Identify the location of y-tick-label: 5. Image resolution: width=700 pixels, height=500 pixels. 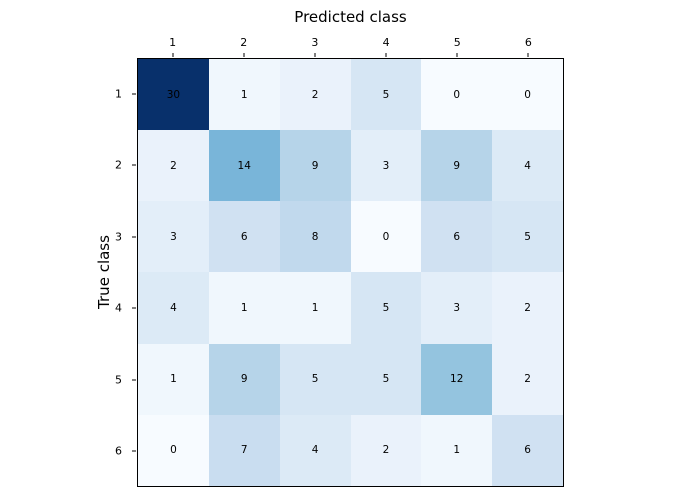
(118, 380).